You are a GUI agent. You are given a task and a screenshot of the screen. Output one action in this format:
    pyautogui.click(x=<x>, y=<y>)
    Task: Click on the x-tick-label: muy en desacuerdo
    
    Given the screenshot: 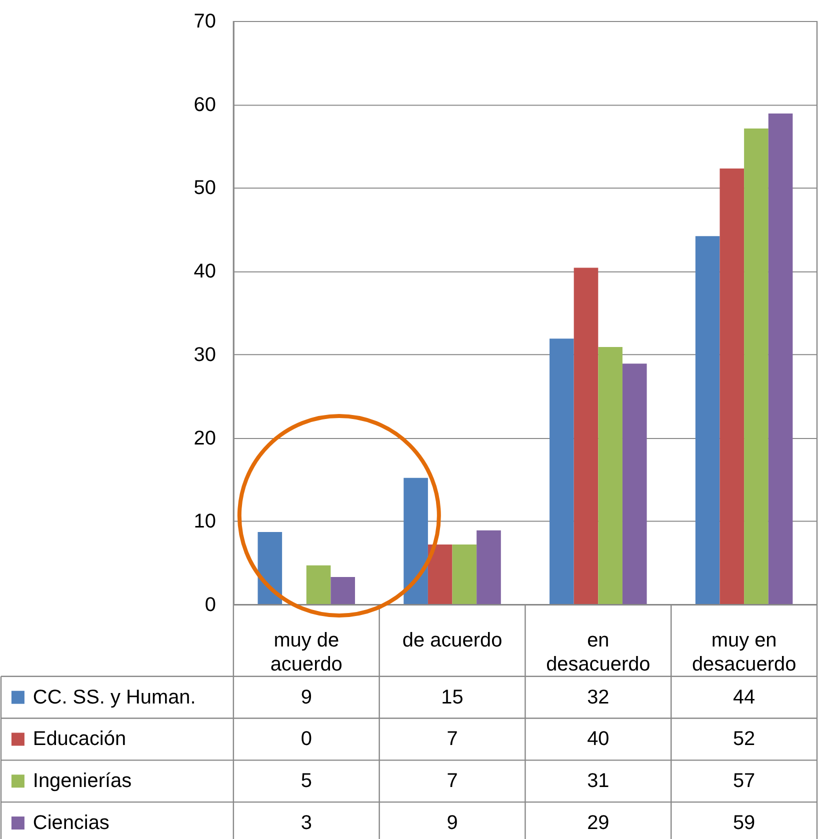 What is the action you would take?
    pyautogui.click(x=744, y=652)
    